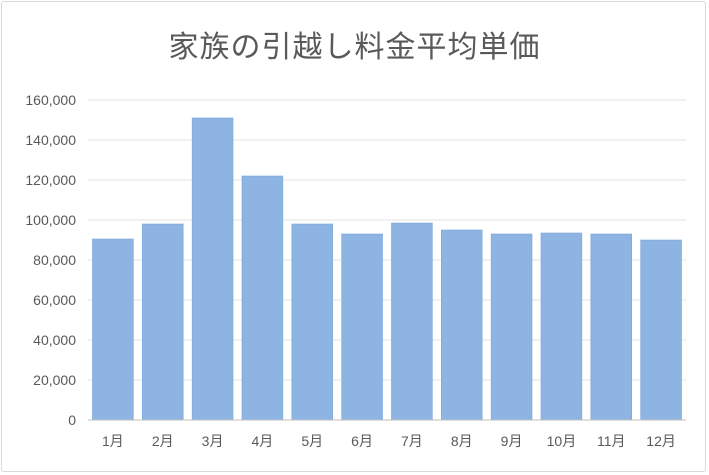 Image resolution: width=709 pixels, height=475 pixels. Describe the element at coordinates (389, 441) in the screenshot. I see `x-axis-tick-labels: 1月 2月 3月 4月 5月 6月 7月 8月 9月 10月 11月 12月` at that location.